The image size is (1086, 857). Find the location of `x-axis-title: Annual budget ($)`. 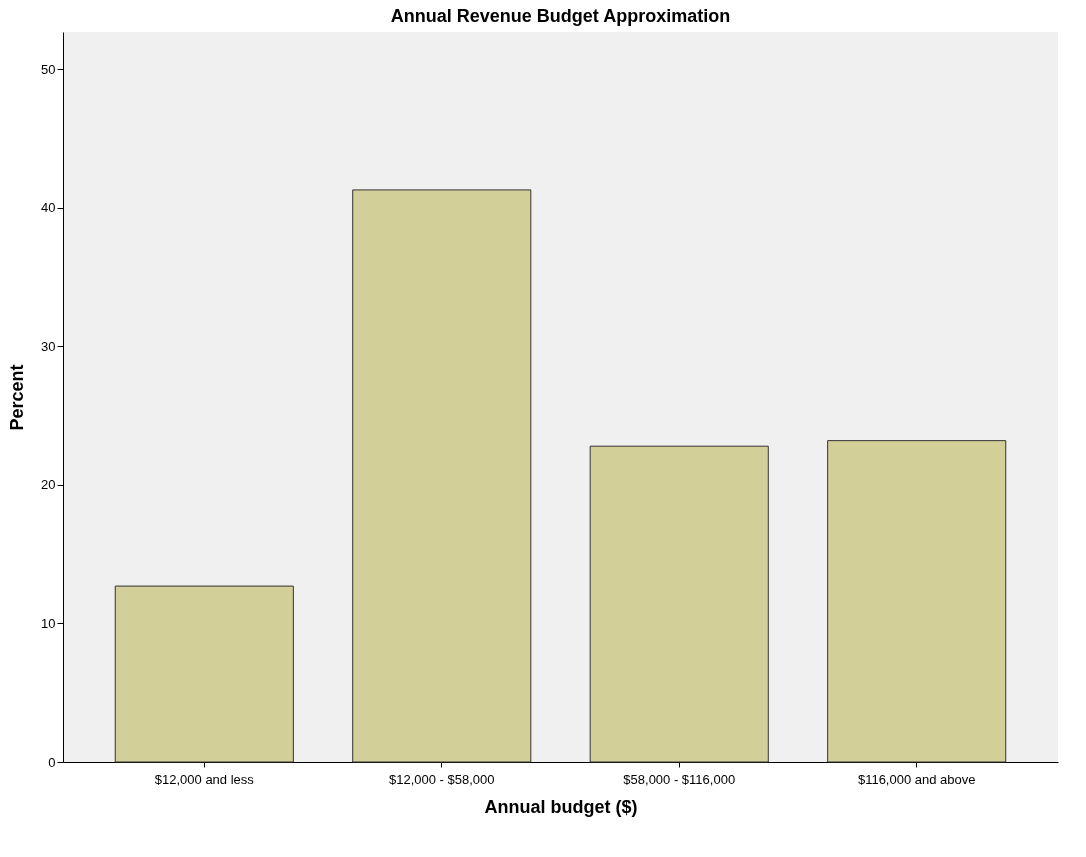

x-axis-title: Annual budget ($) is located at coordinates (561, 806).